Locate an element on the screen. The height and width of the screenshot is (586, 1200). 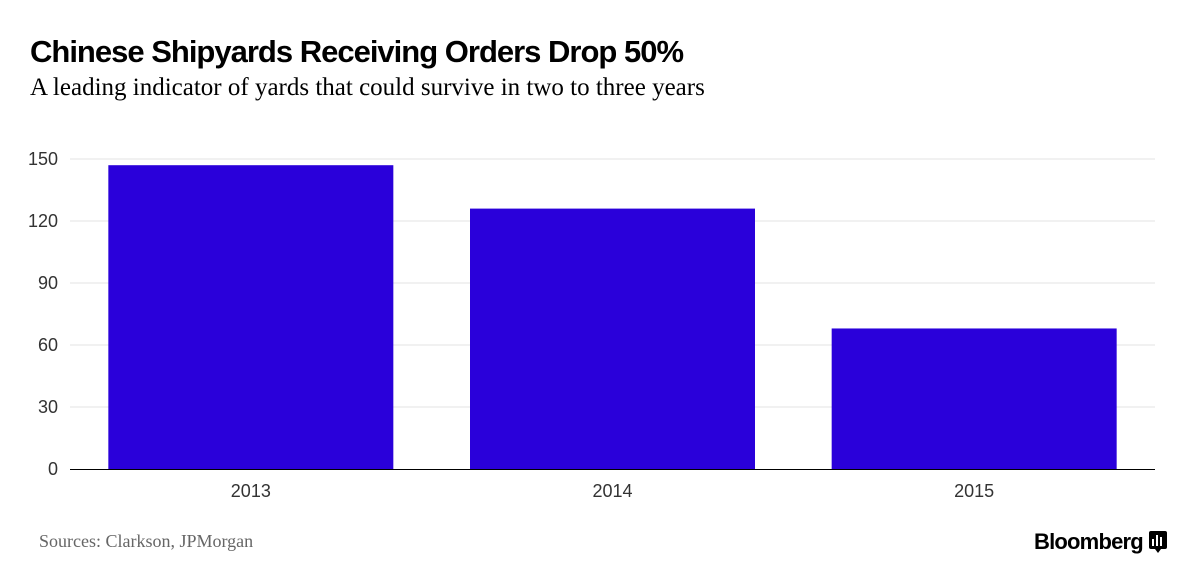
brand-logo: Bloomberg is located at coordinates (1100, 542).